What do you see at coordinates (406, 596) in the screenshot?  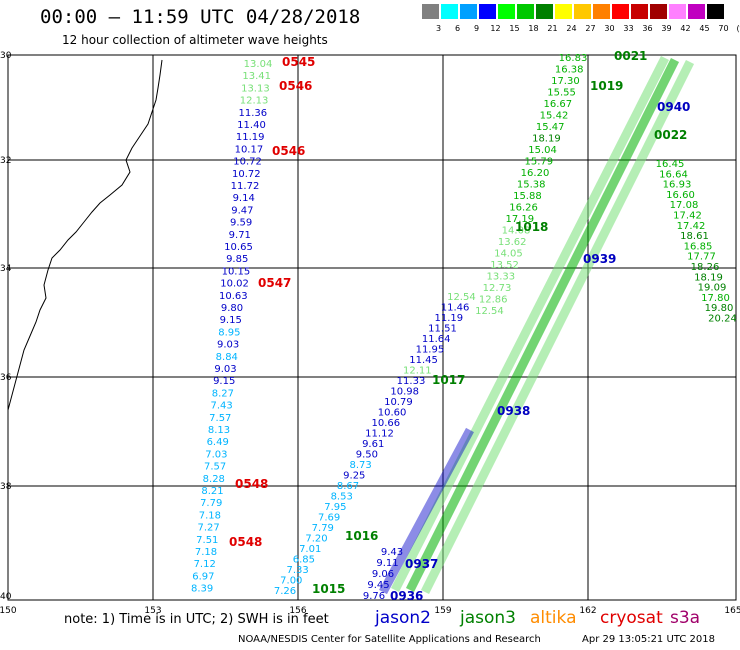 I see `pass-time-label: 0936` at bounding box center [406, 596].